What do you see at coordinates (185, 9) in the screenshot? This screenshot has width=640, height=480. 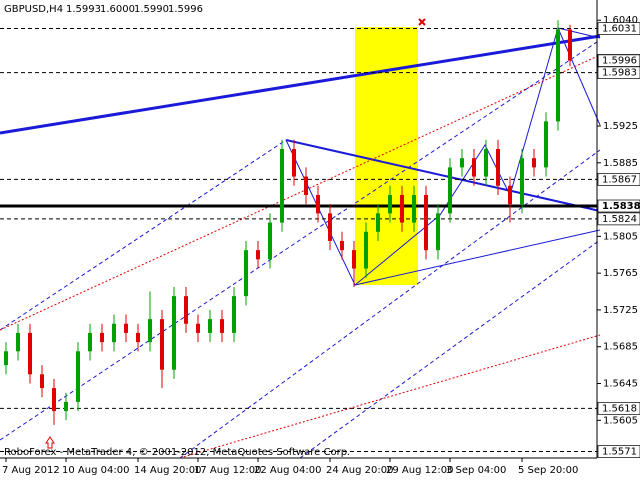 I see `quote-close: 1.5996` at bounding box center [185, 9].